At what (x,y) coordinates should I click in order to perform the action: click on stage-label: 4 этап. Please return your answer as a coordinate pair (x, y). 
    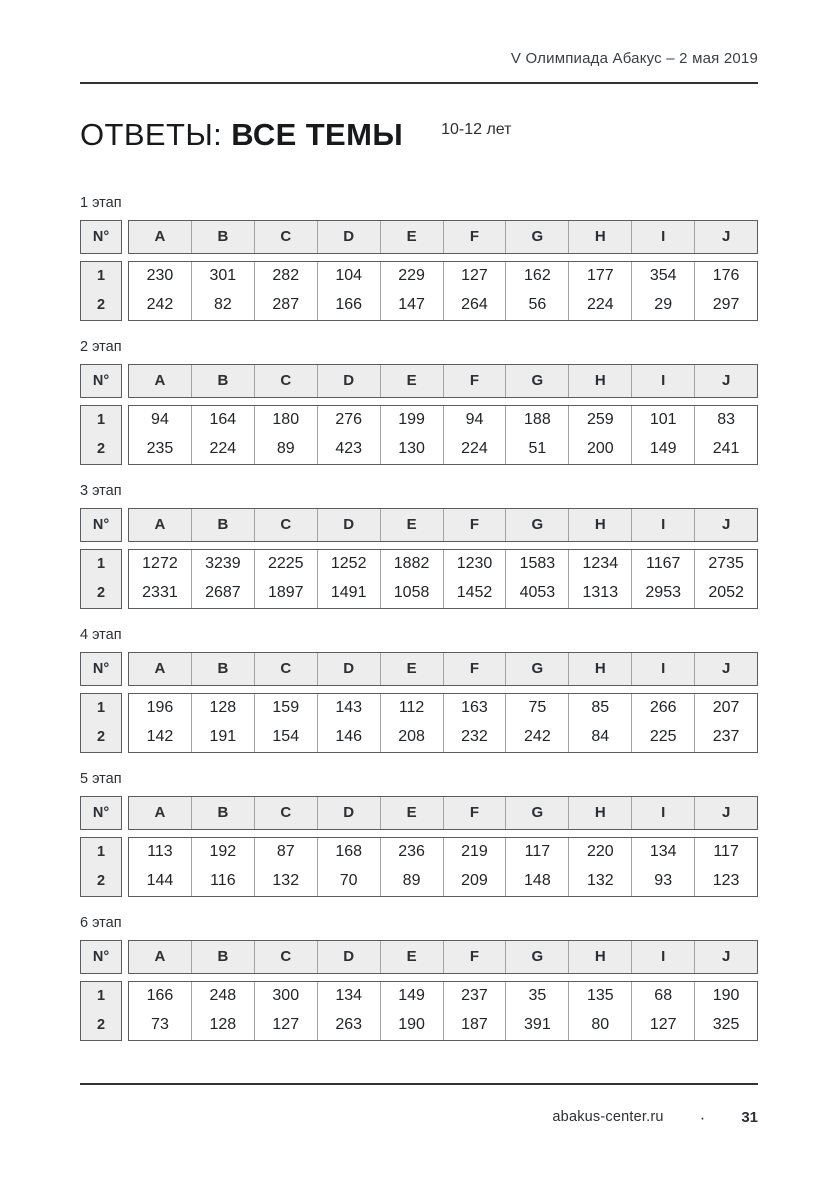
    Looking at the image, I should click on (101, 634).